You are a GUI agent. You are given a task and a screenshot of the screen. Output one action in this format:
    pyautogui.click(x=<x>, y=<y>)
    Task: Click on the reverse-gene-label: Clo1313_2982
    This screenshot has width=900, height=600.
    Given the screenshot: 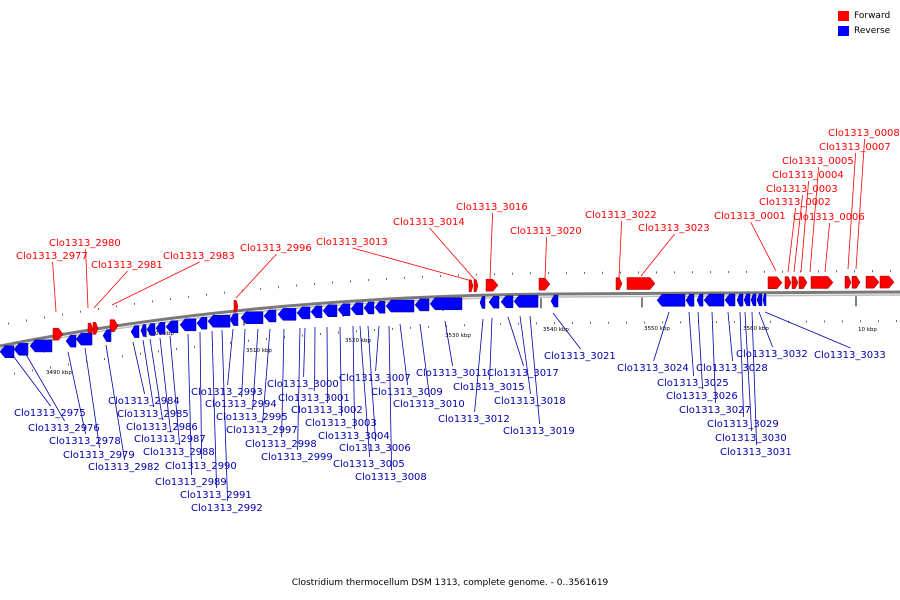 What is the action you would take?
    pyautogui.click(x=124, y=467)
    